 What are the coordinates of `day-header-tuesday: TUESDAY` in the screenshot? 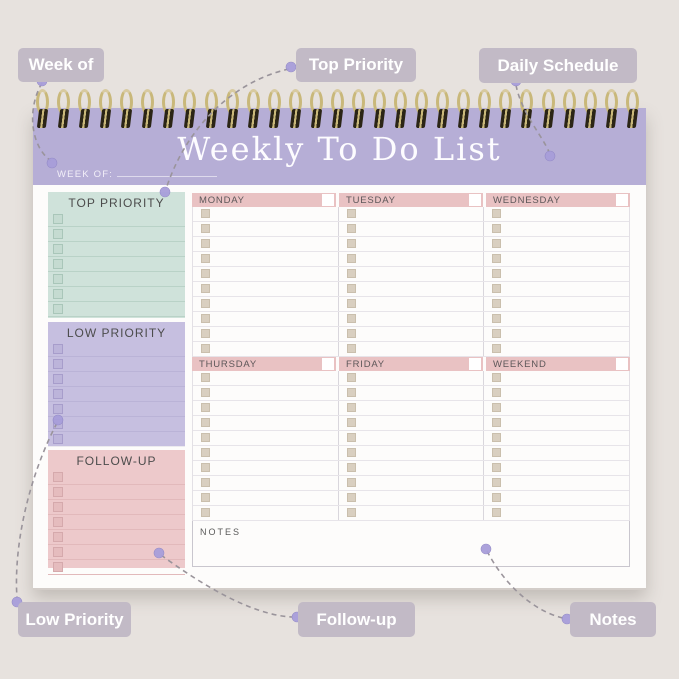 It's located at (412, 200).